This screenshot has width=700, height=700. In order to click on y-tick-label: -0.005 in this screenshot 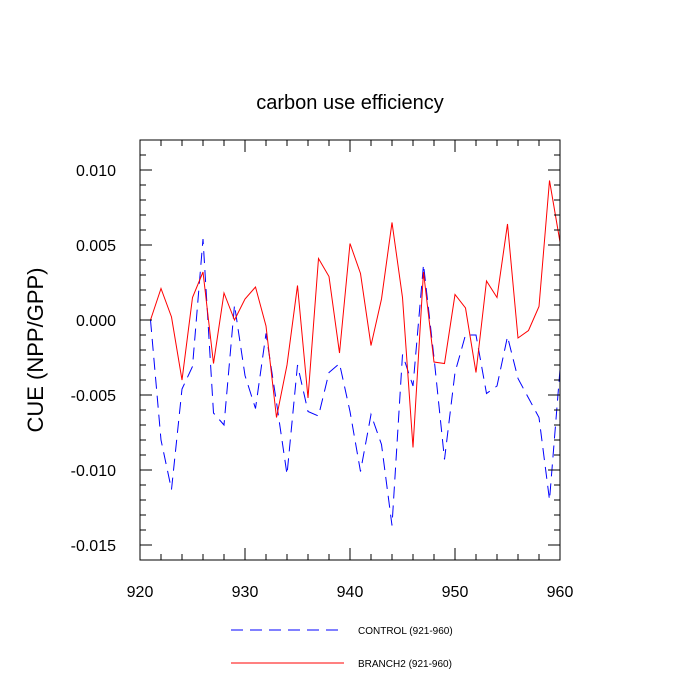, I will do `click(93, 396)`.